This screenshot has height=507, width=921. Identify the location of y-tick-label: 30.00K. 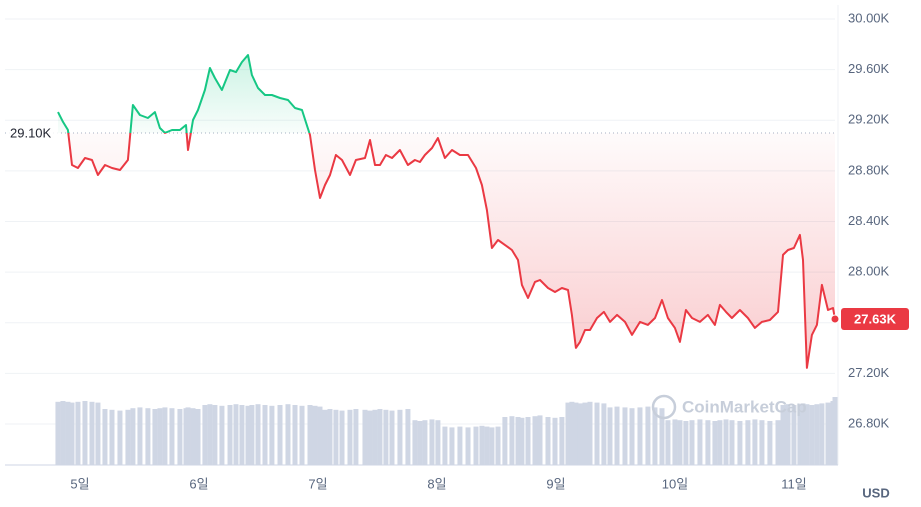
(869, 17).